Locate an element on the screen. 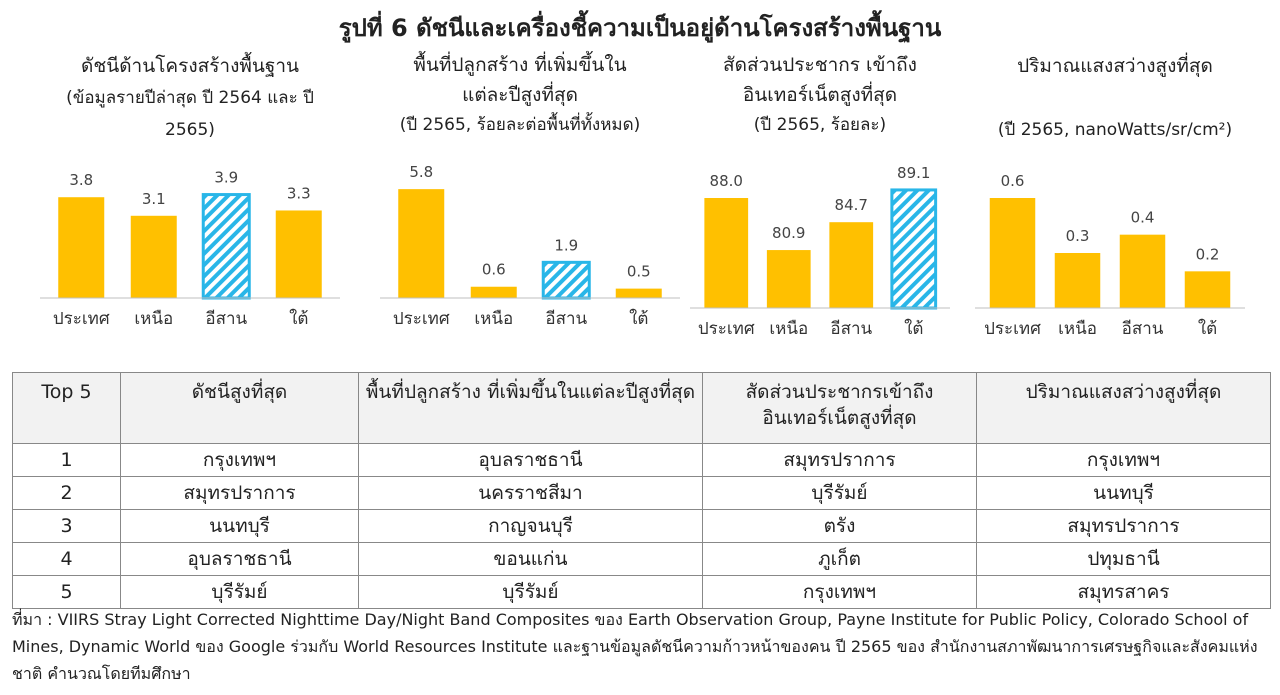  data-label: 0.5 is located at coordinates (639, 272).